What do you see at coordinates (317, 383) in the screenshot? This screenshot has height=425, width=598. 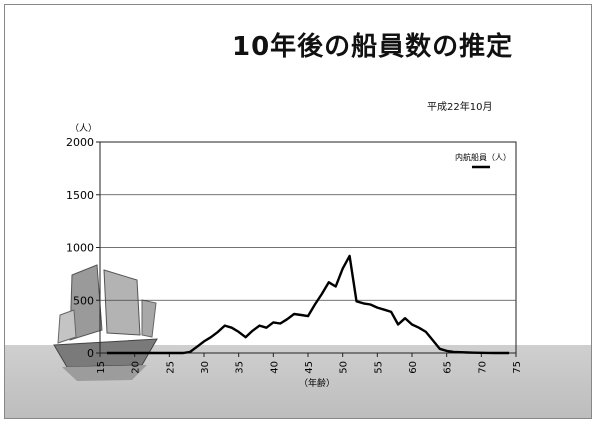 I see `x-axis-label: （年齢）` at bounding box center [317, 383].